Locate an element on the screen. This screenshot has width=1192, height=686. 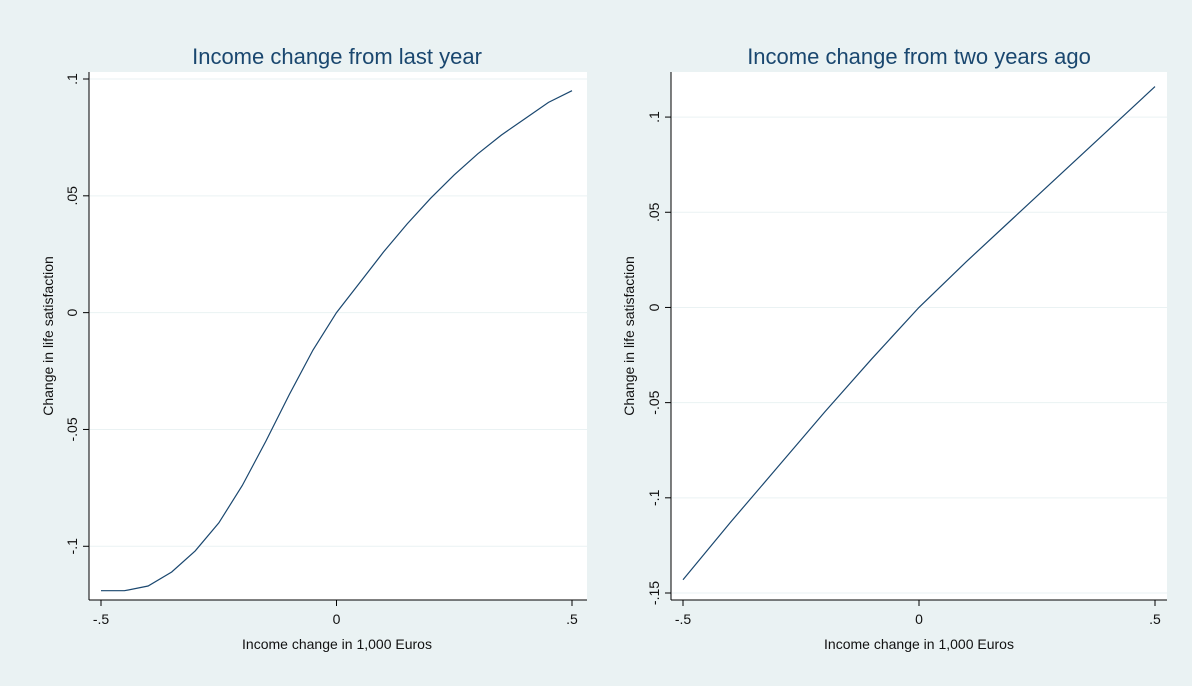
chart-title: Income change from last year is located at coordinates (337, 56).